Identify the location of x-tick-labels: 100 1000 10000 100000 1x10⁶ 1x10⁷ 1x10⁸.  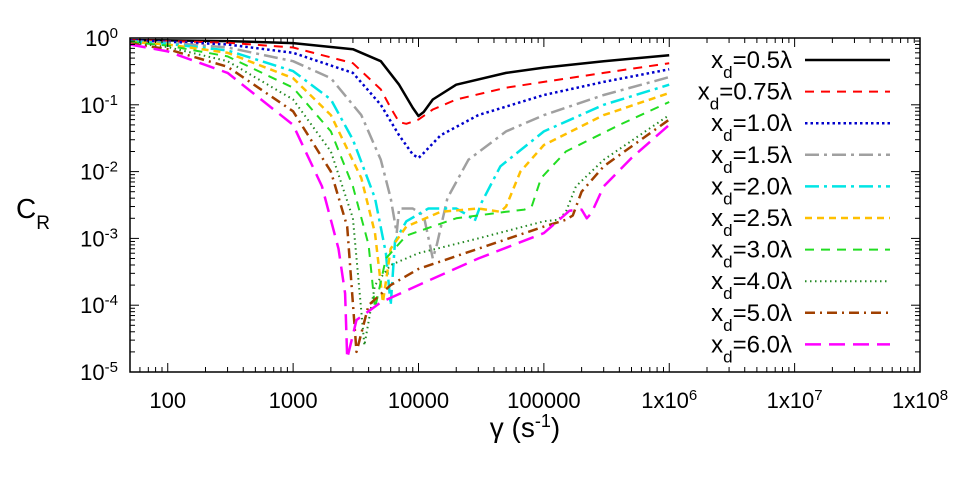
(548, 400).